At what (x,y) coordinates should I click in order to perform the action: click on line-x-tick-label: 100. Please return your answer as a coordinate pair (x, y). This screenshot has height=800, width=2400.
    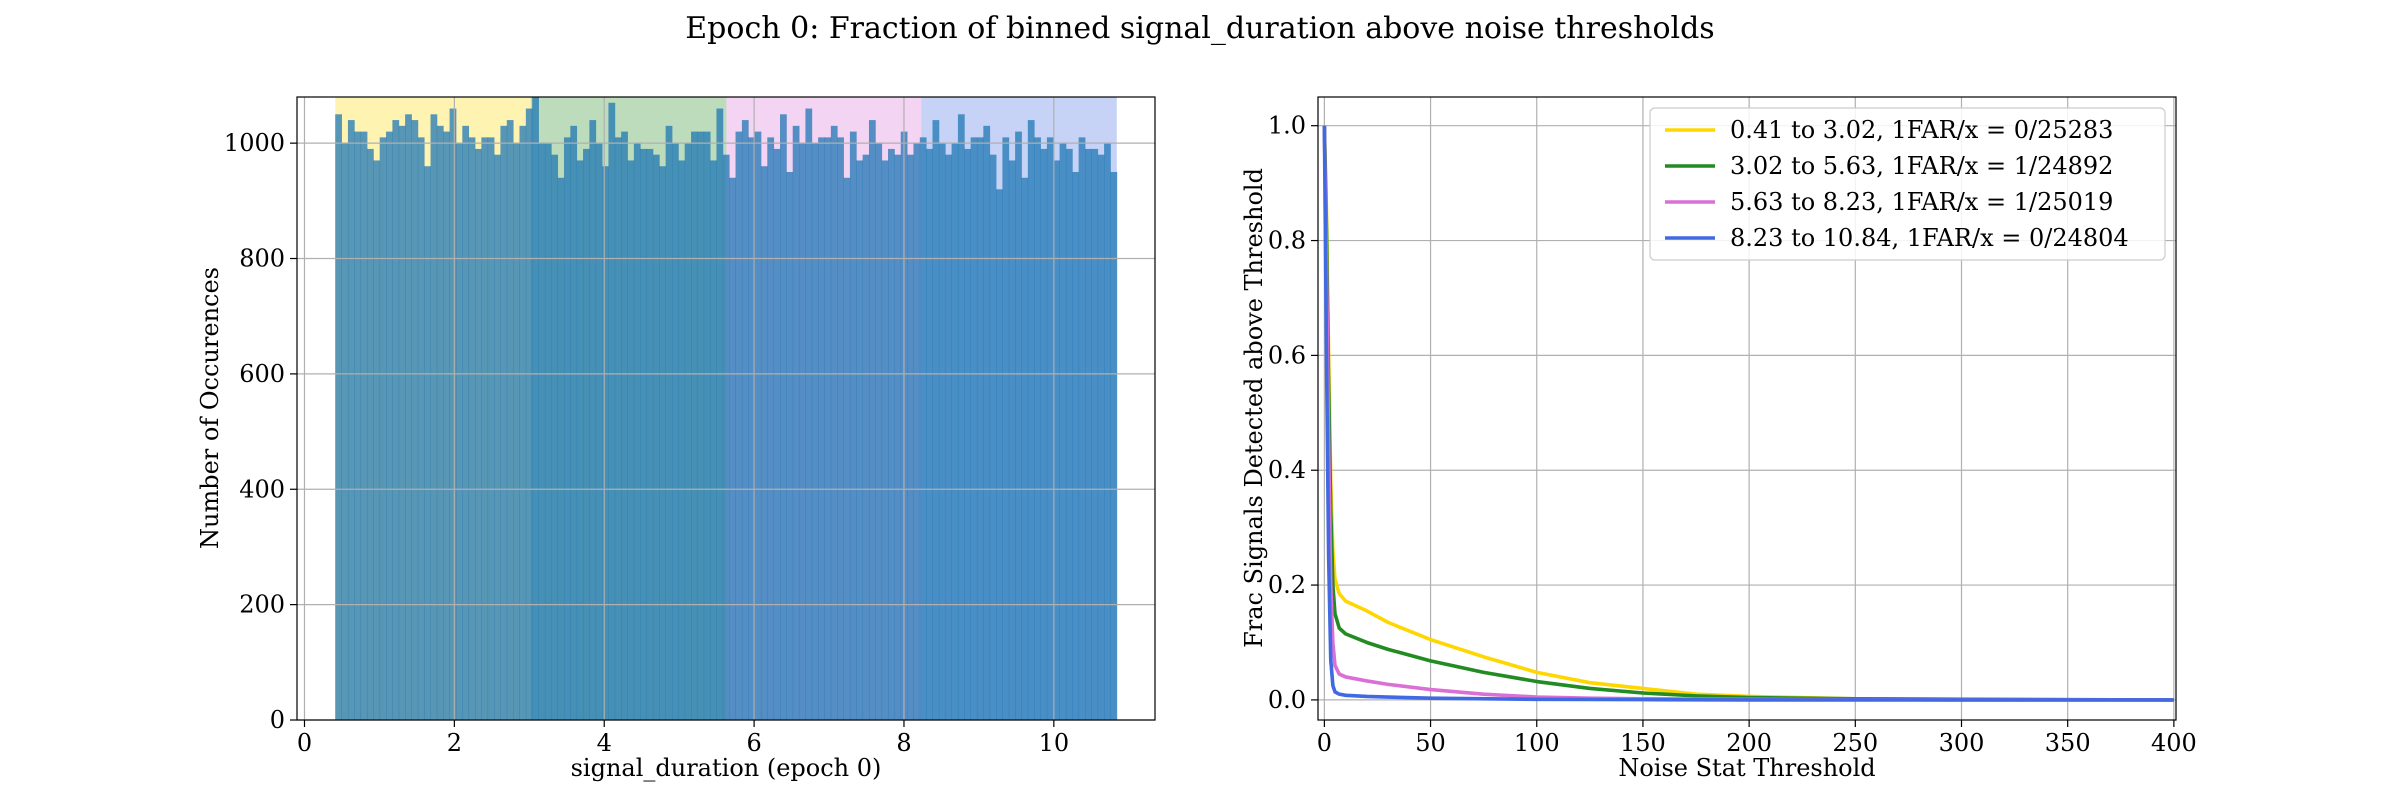
    Looking at the image, I should click on (1537, 743).